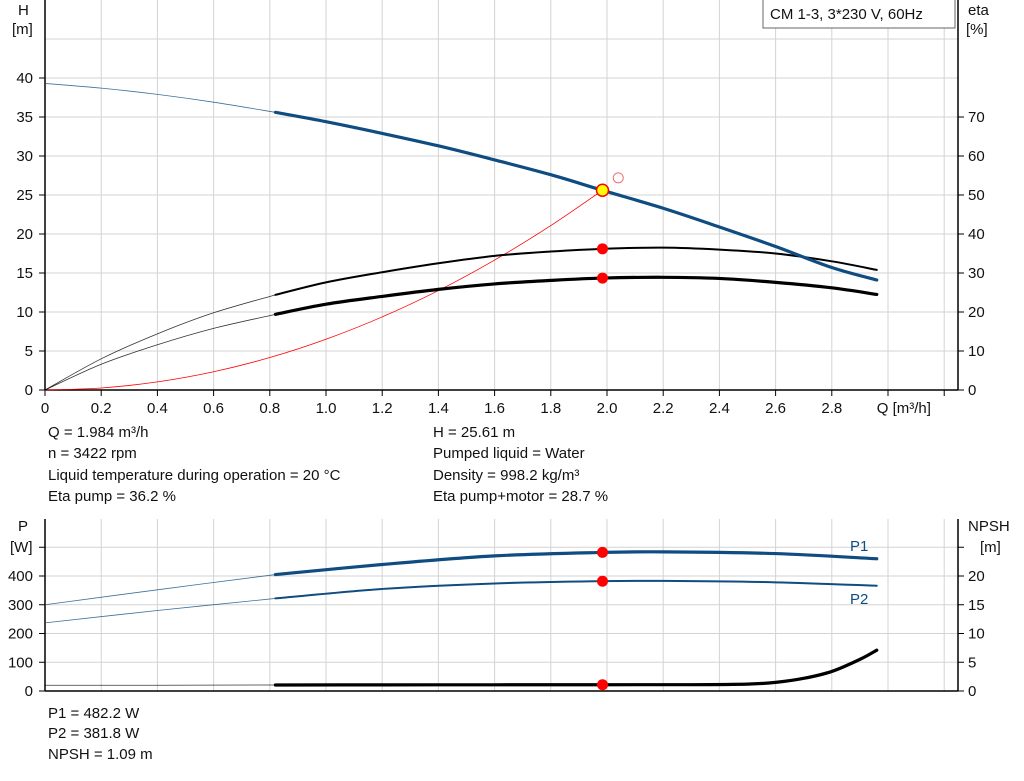 This screenshot has width=1024, height=781. What do you see at coordinates (576, 295) in the screenshot?
I see `curve-eta_pump_motor` at bounding box center [576, 295].